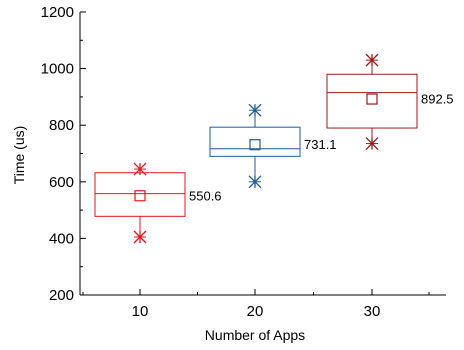 The width and height of the screenshot is (464, 350). I want to click on y-tick-label: 1200, so click(57, 12).